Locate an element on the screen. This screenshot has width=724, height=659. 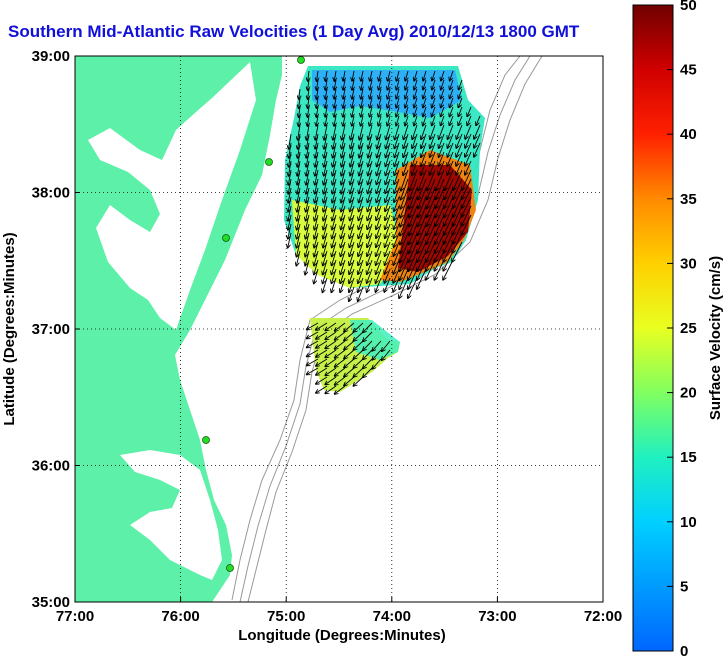
colorbar-tick-label: 0 is located at coordinates (684, 651).